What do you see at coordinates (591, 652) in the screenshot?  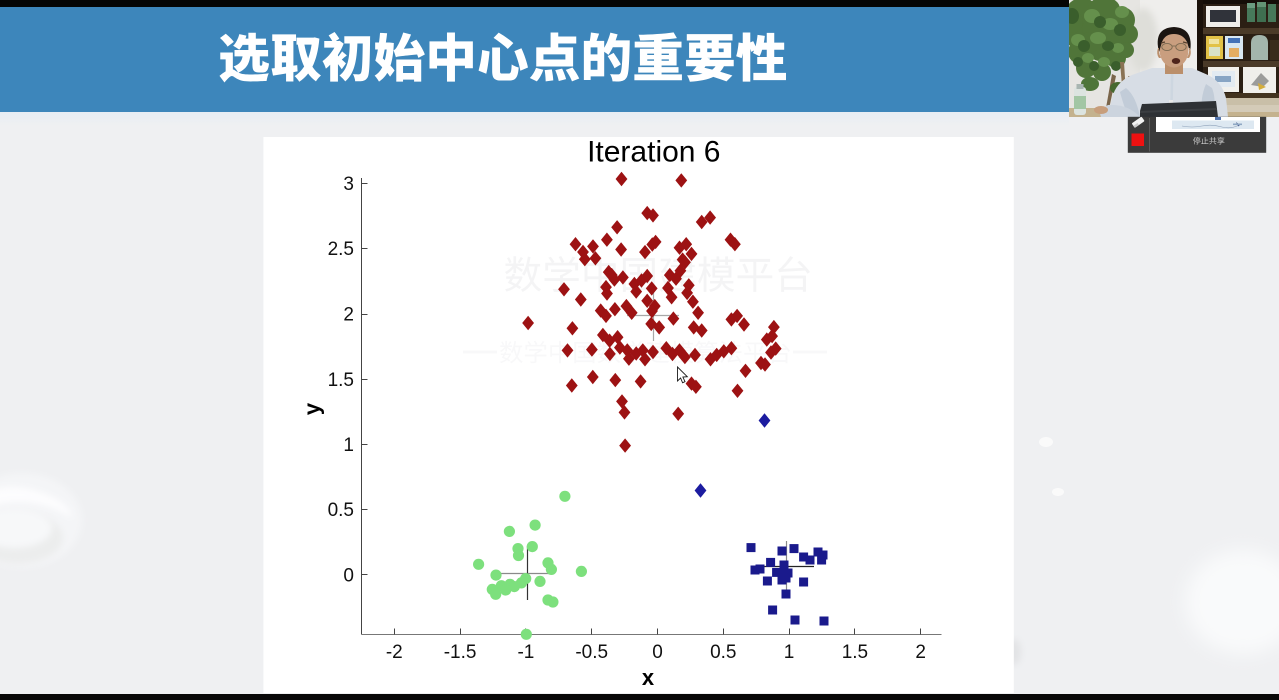 I see `svg-text: -0.5` at bounding box center [591, 652].